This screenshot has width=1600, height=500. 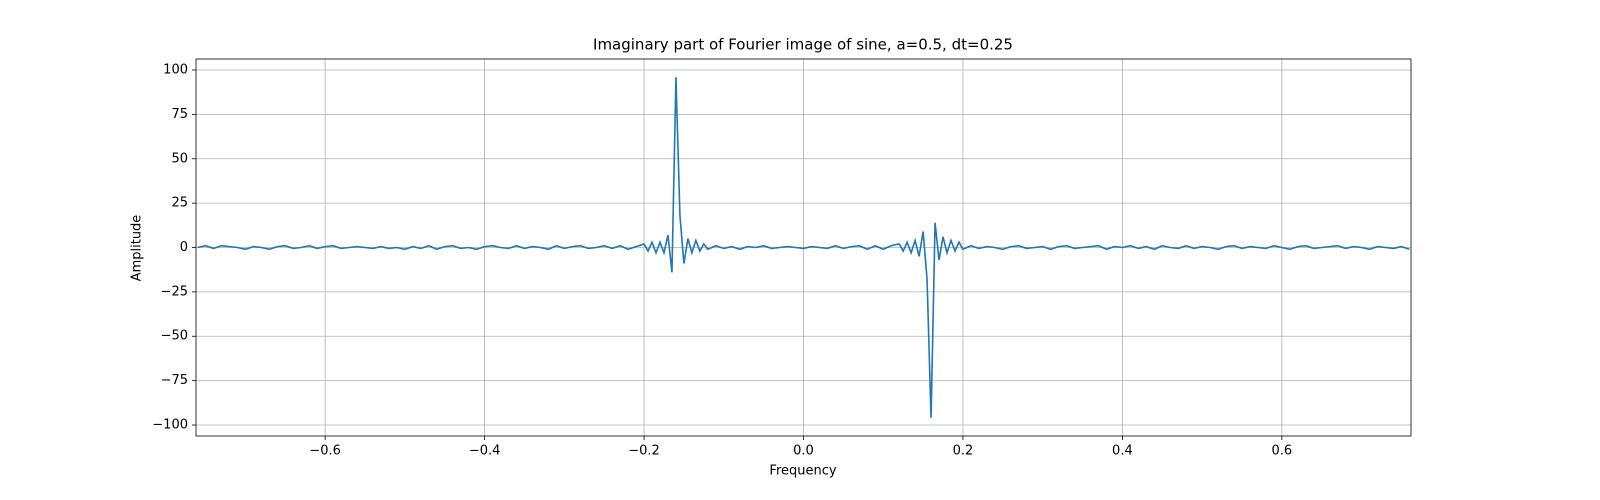 What do you see at coordinates (184, 247) in the screenshot?
I see `y-tick-label: 0` at bounding box center [184, 247].